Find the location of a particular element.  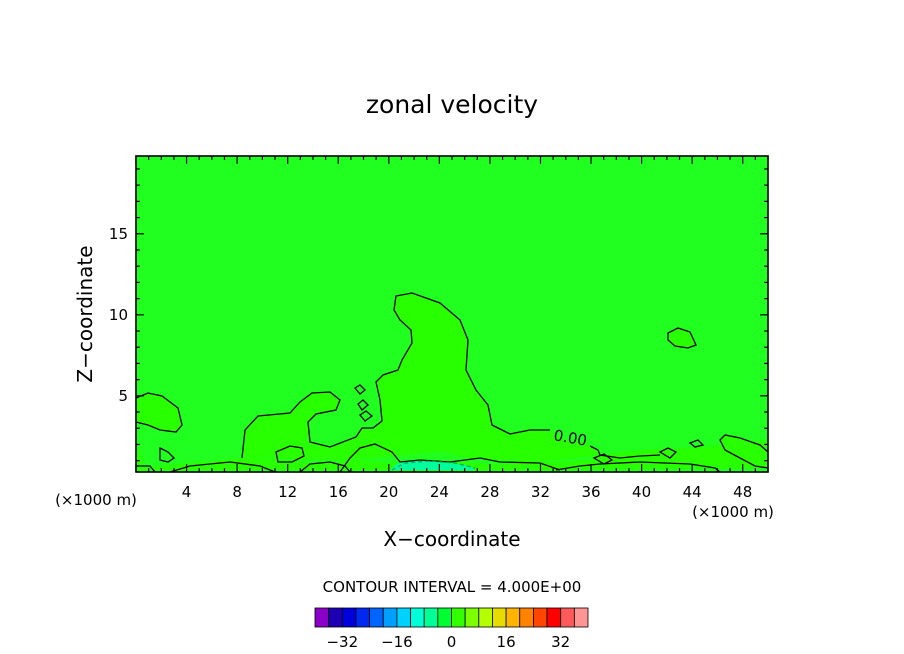

y-tick-label: 15 is located at coordinates (118, 234).